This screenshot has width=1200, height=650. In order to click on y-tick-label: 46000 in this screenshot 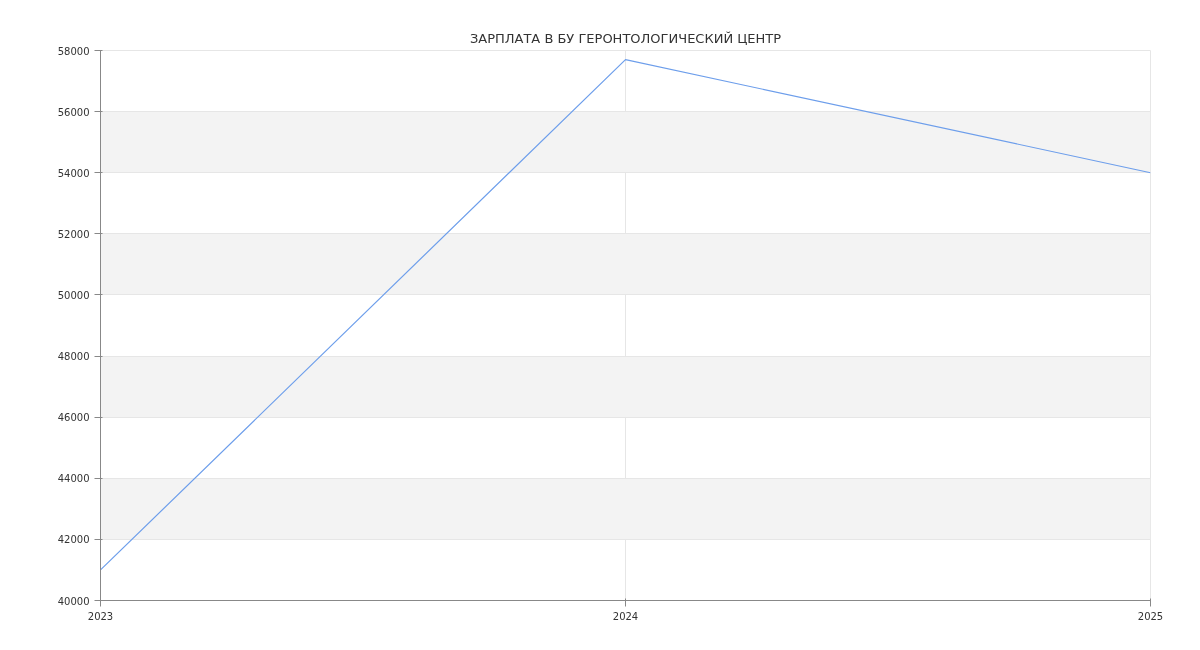, I will do `click(73, 418)`.